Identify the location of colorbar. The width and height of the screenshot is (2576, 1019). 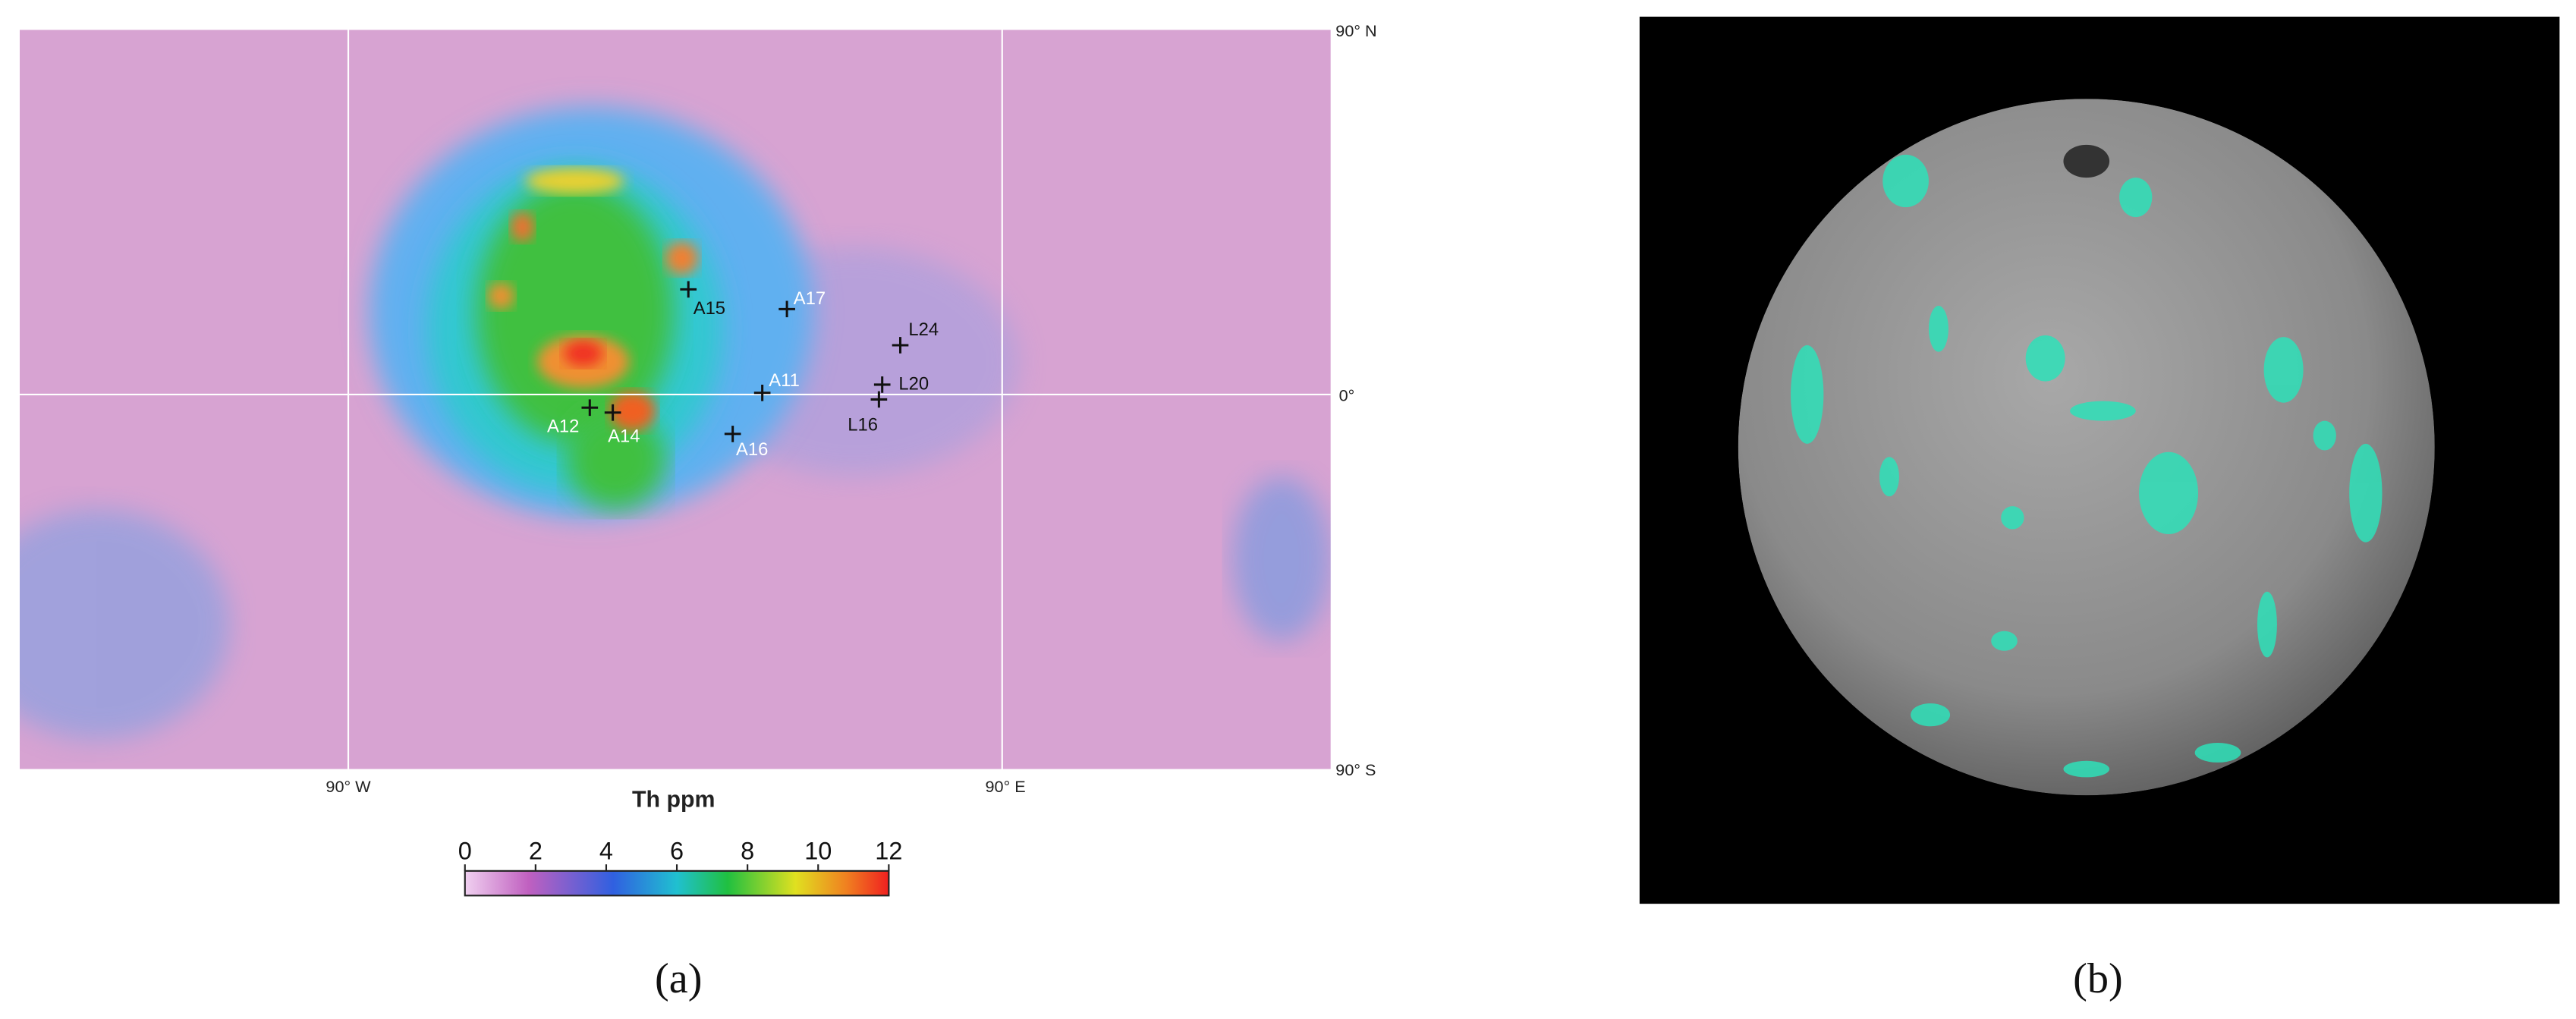
(677, 883).